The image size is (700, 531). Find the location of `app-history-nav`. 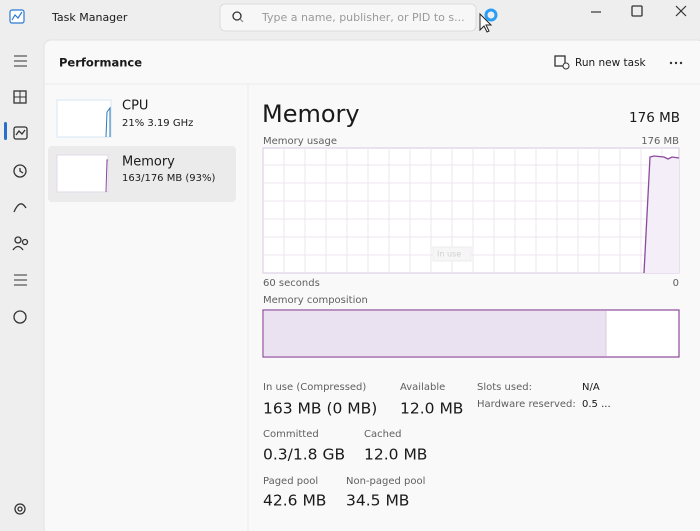

app-history-nav is located at coordinates (20, 171).